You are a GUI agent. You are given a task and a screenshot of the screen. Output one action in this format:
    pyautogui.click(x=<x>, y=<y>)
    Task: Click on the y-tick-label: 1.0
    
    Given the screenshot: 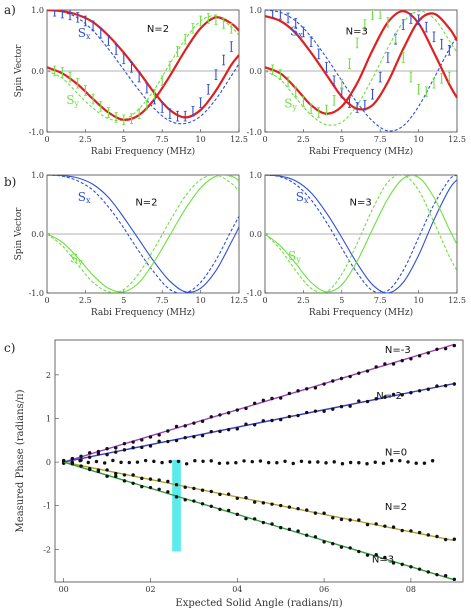 What is the action you would take?
    pyautogui.click(x=37, y=175)
    